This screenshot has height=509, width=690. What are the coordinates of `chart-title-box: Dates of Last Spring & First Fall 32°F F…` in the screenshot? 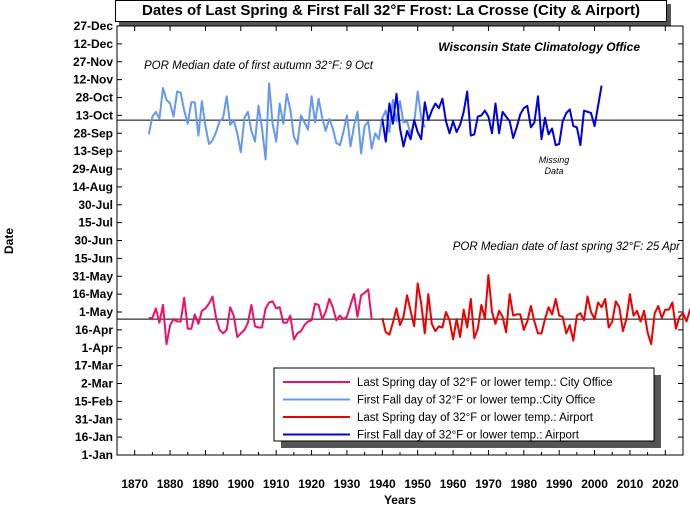 It's located at (391, 11).